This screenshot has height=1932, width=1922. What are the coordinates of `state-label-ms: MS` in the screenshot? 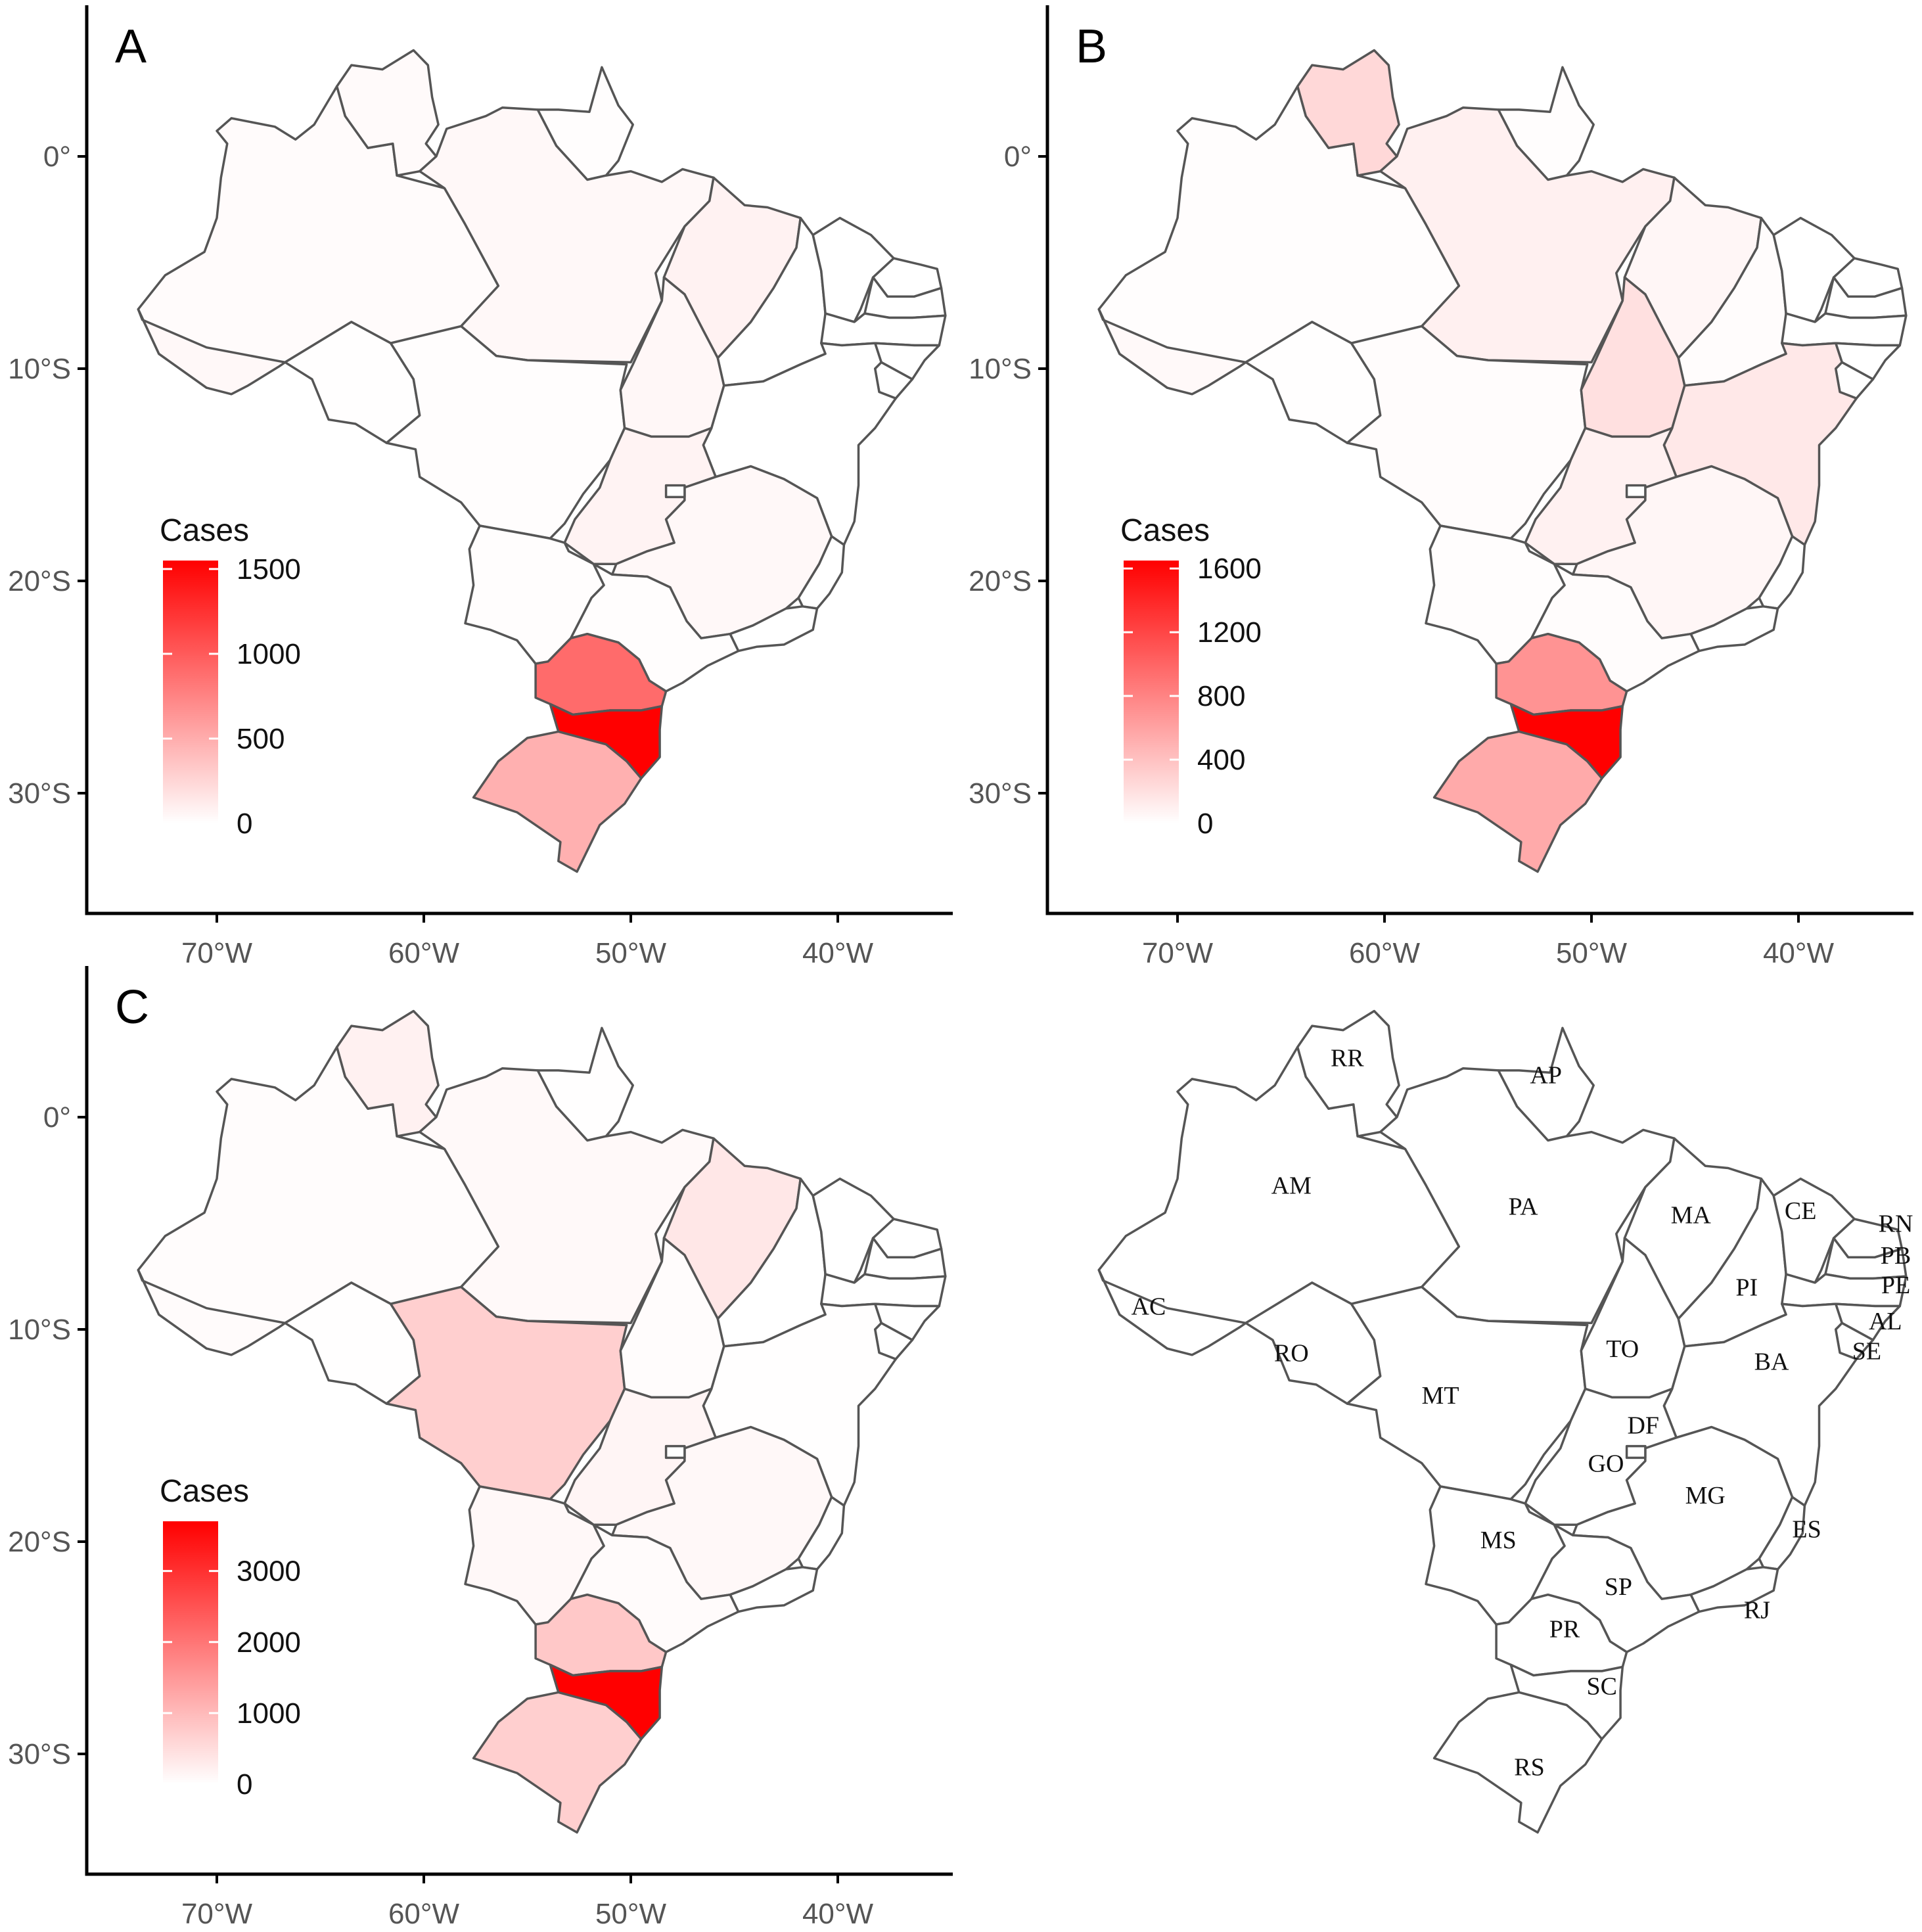 It's located at (1498, 1541).